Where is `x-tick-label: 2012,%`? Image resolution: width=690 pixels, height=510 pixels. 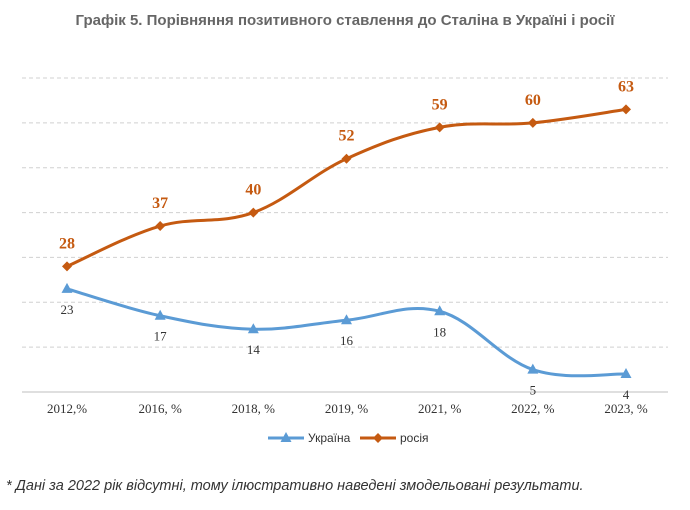 x-tick-label: 2012,% is located at coordinates (67, 408).